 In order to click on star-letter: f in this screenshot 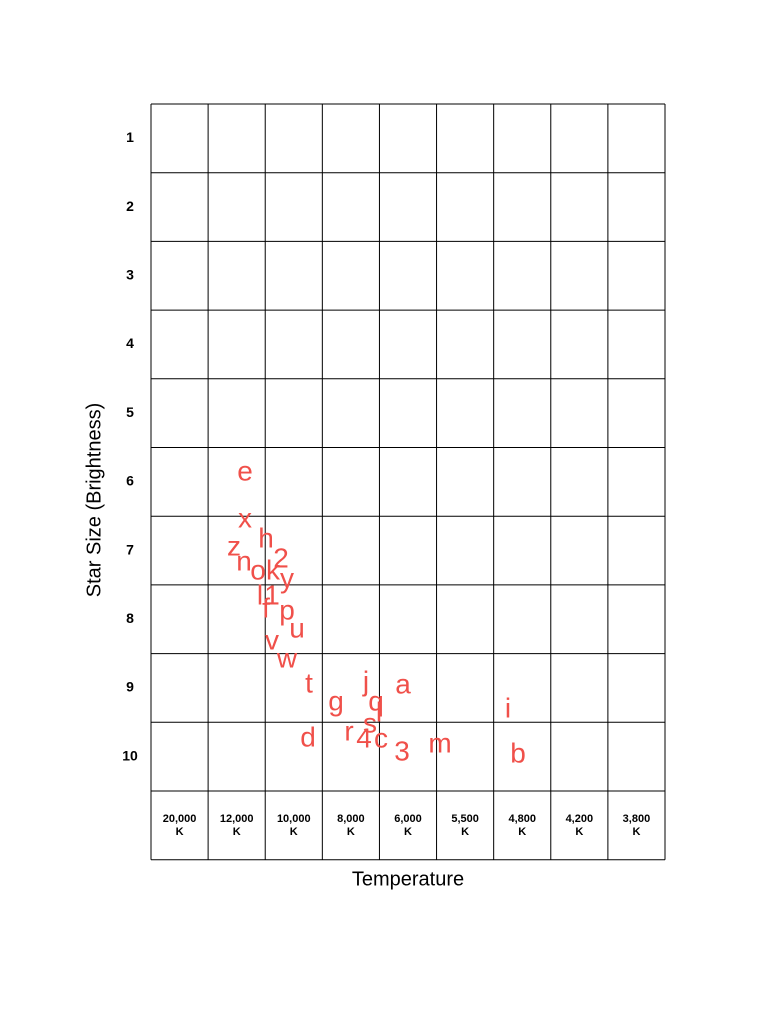, I will do `click(266, 607)`.